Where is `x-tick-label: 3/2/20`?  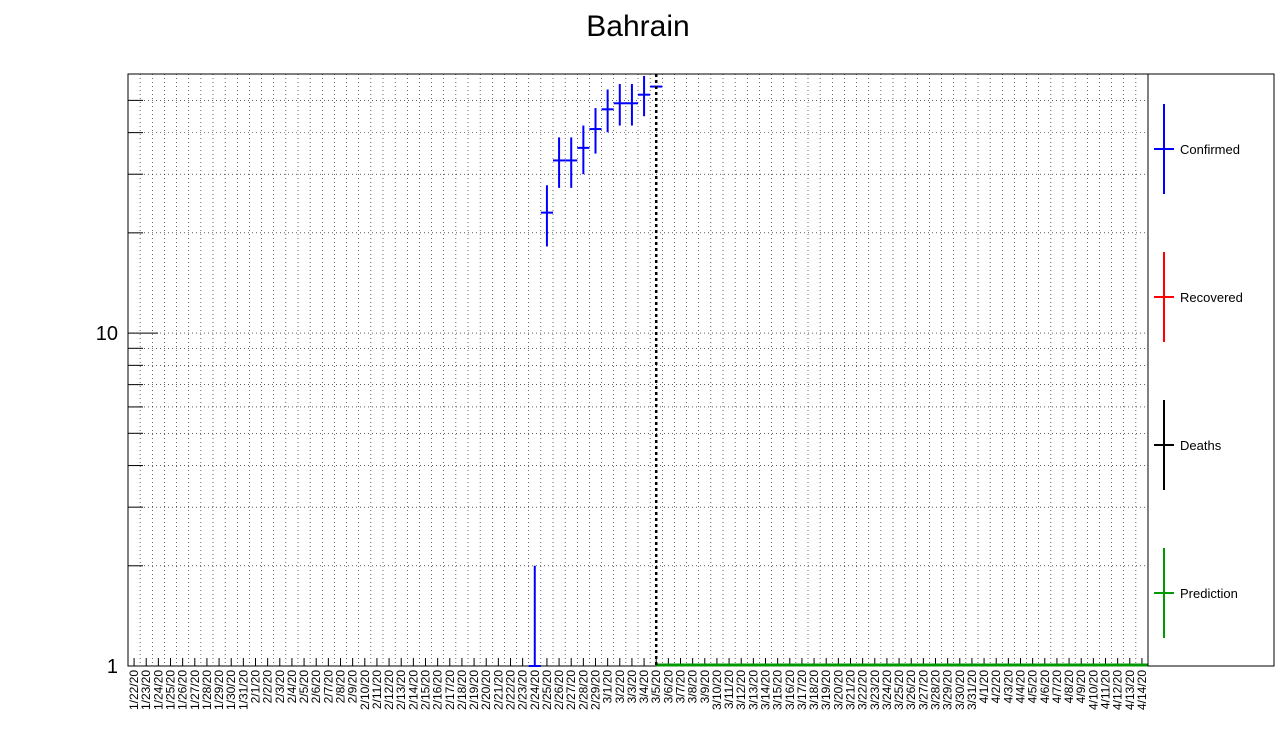
x-tick-label: 3/2/20 is located at coordinates (620, 687).